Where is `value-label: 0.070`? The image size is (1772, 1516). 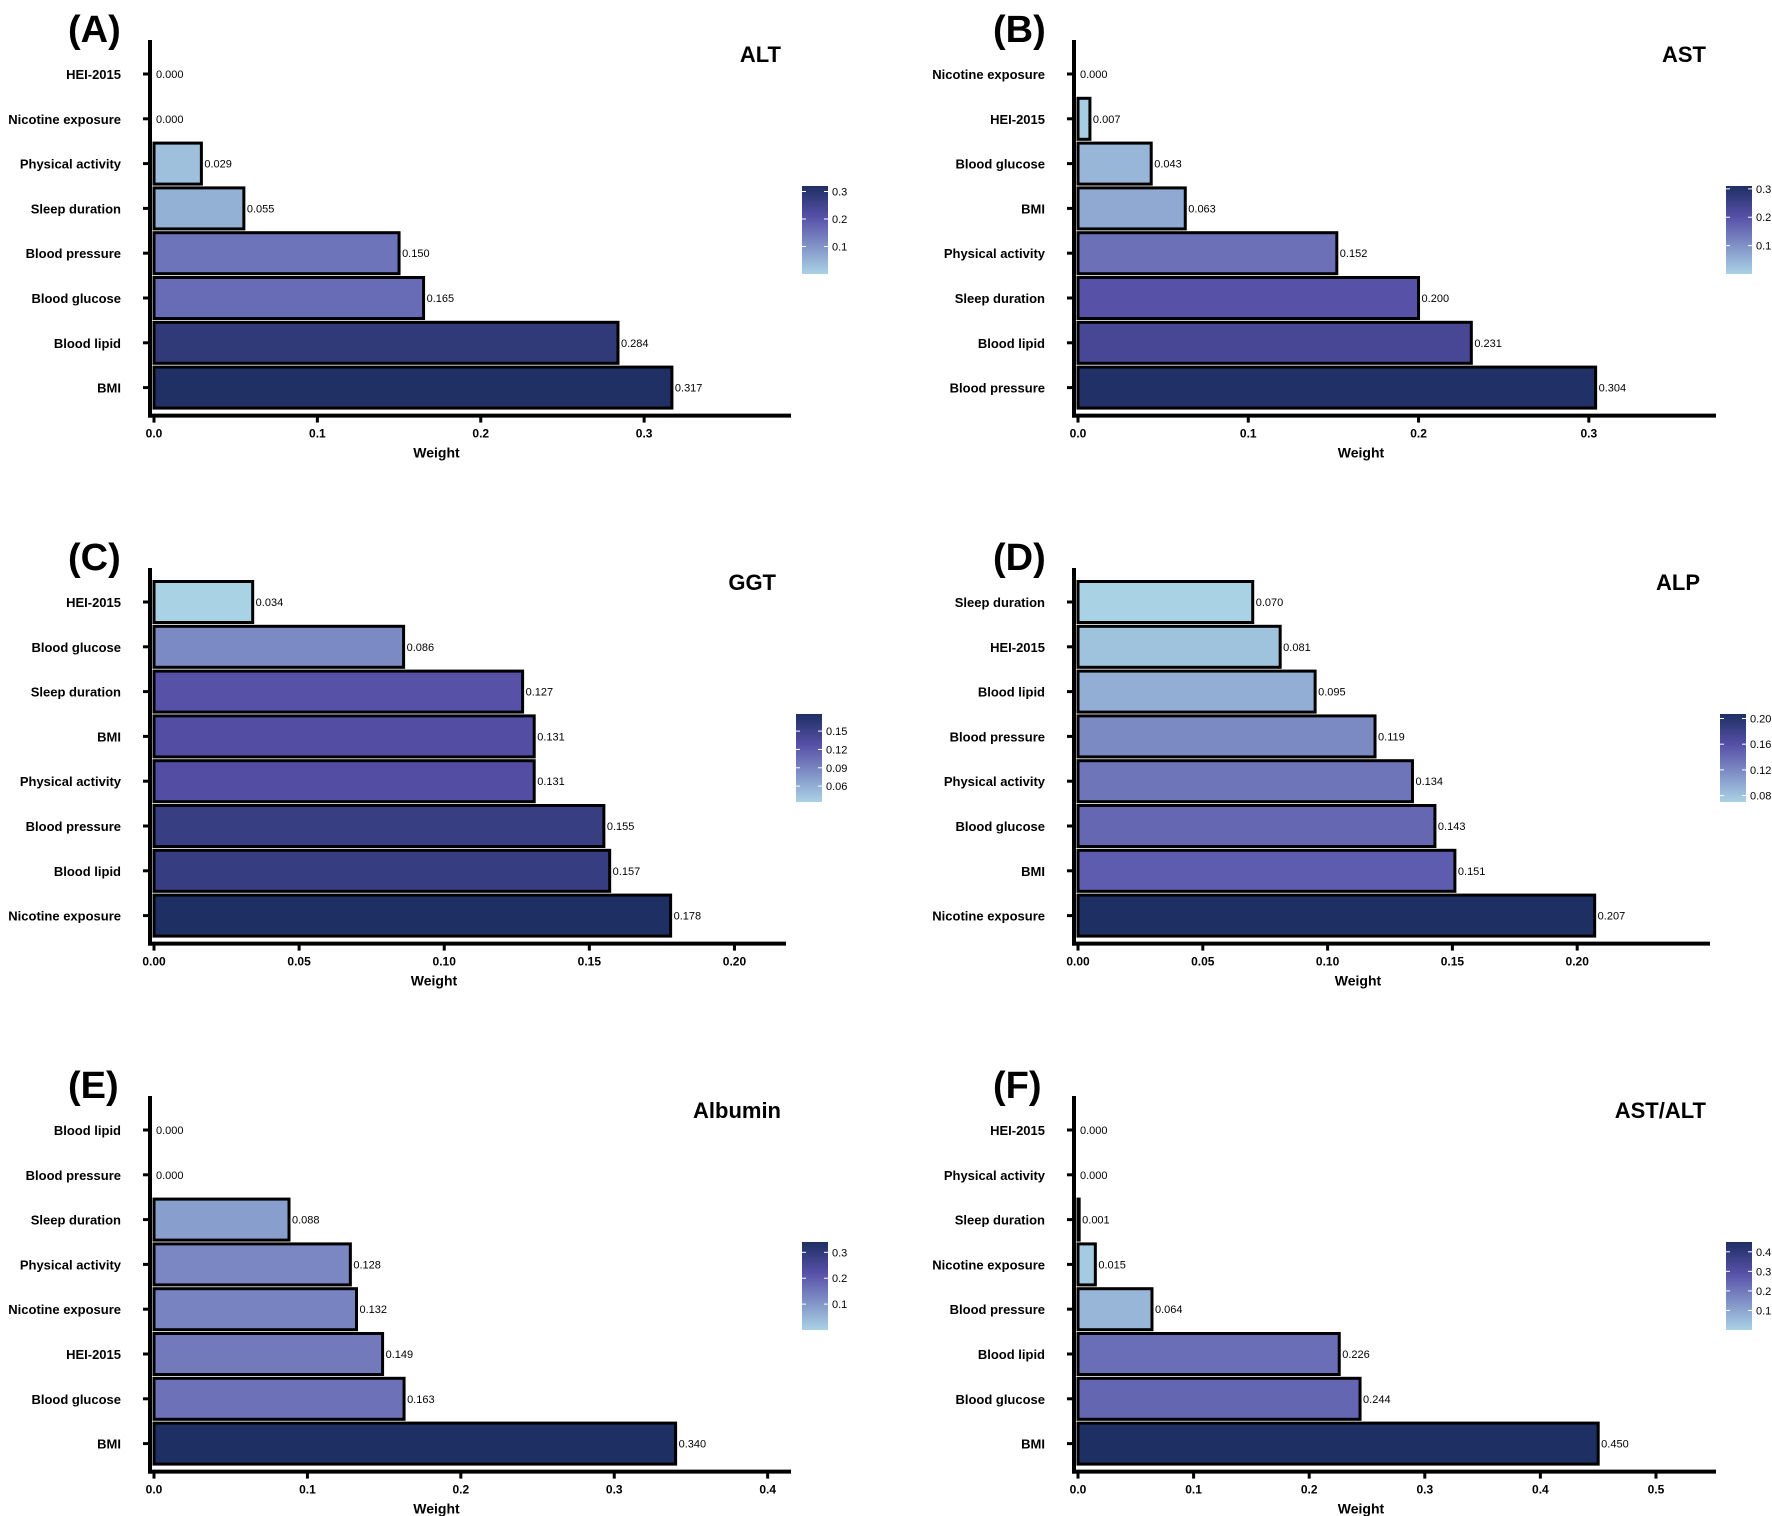
value-label: 0.070 is located at coordinates (1270, 603).